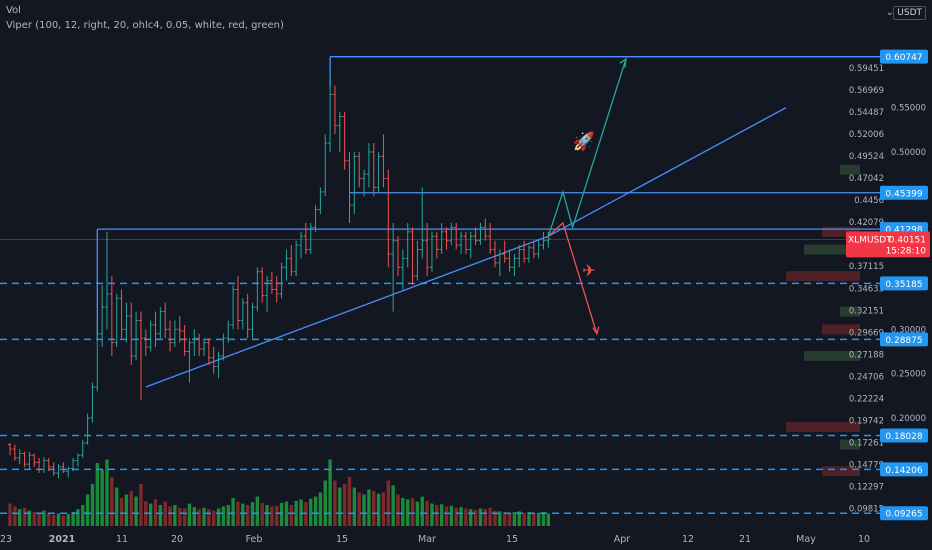  I want to click on y-tick-label: 0.32151, so click(866, 311).